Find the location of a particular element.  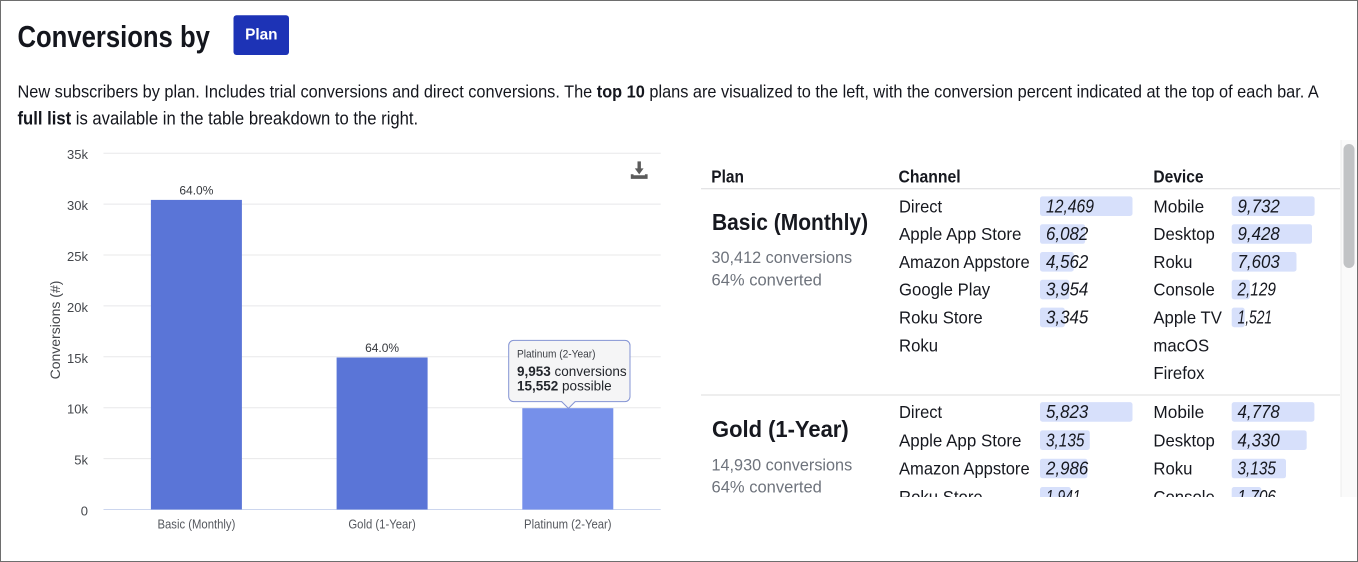

svg-text: 9,953 conversions is located at coordinates (572, 371).